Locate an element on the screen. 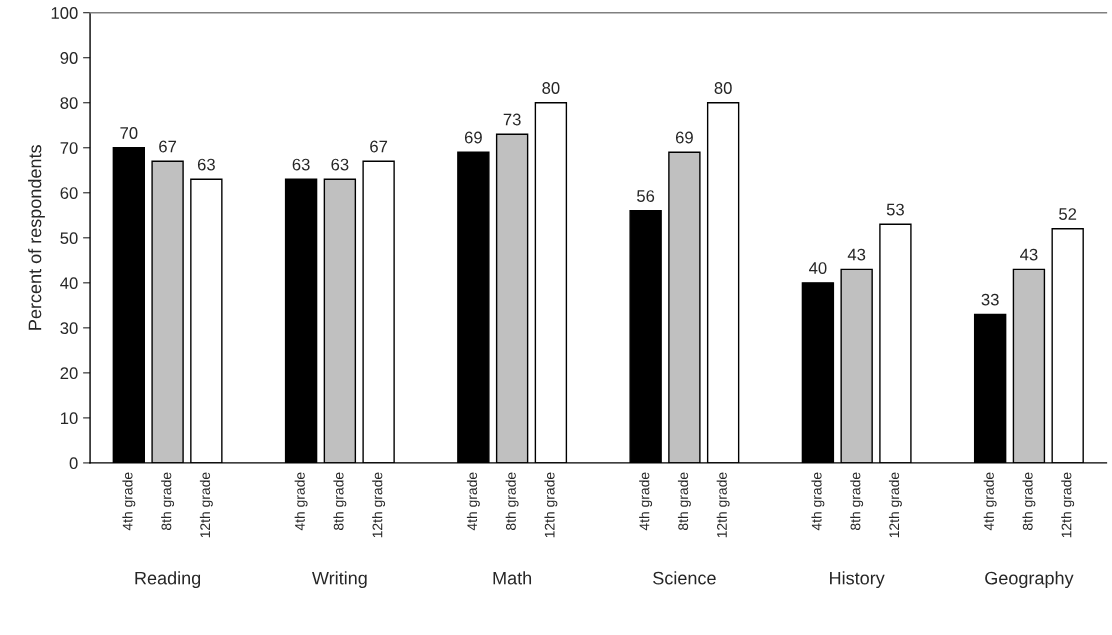 The image size is (1112, 635). data-label: 70 is located at coordinates (129, 133).